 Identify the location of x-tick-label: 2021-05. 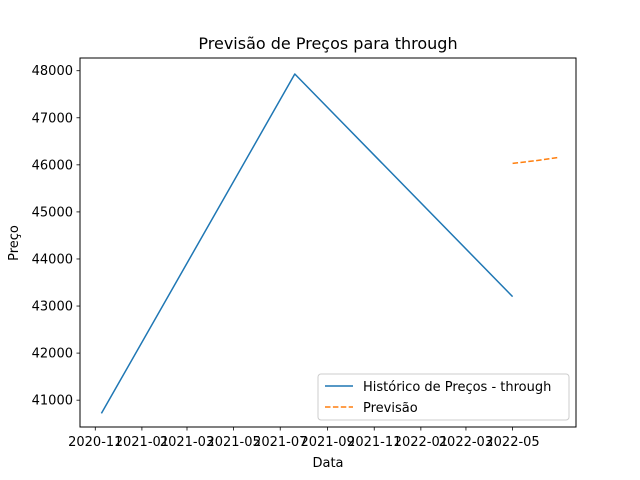
(233, 442).